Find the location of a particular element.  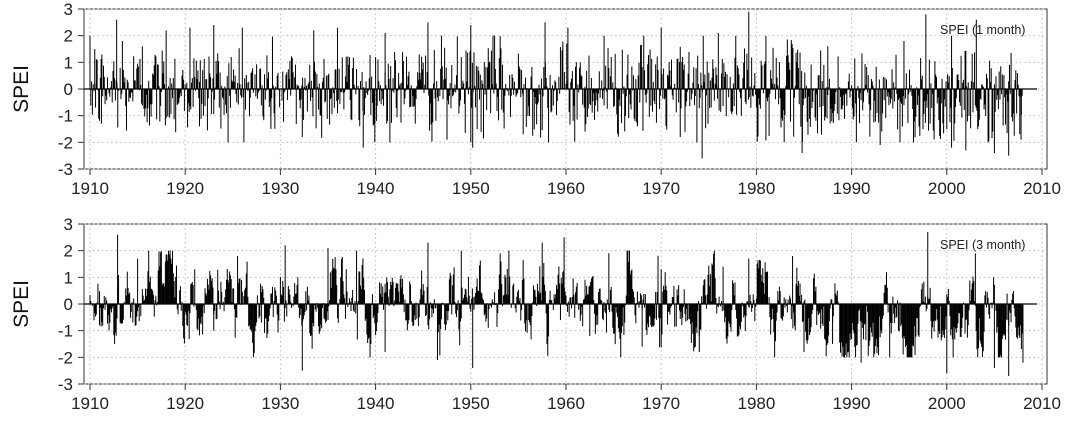

series-annotation: SPEI (1 month) is located at coordinates (982, 30).